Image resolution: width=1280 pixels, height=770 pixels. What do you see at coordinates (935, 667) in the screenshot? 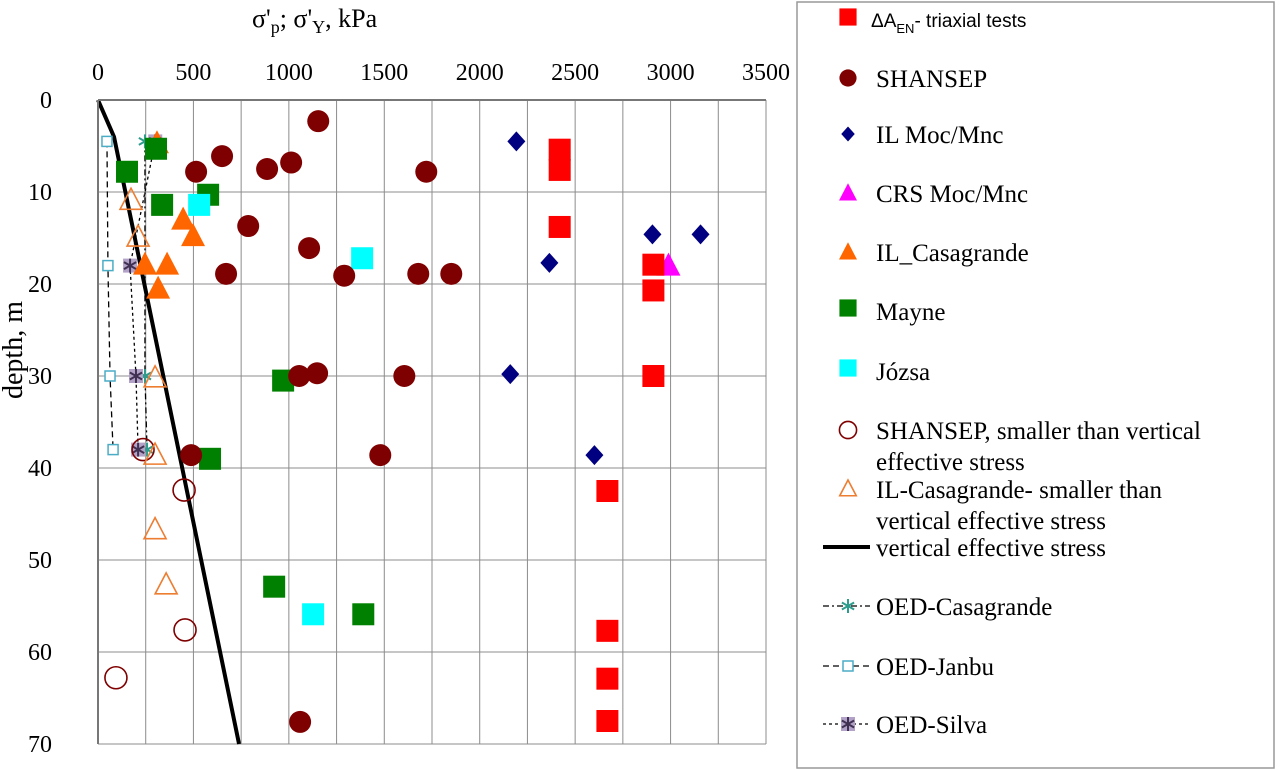
I see `legend-label: OED-Janbu` at bounding box center [935, 667].